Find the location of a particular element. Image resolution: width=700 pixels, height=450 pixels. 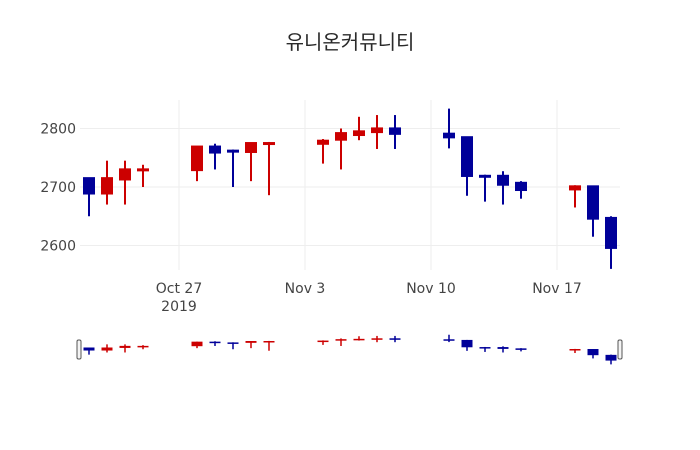

y-tick-label: 2600 is located at coordinates (58, 247).